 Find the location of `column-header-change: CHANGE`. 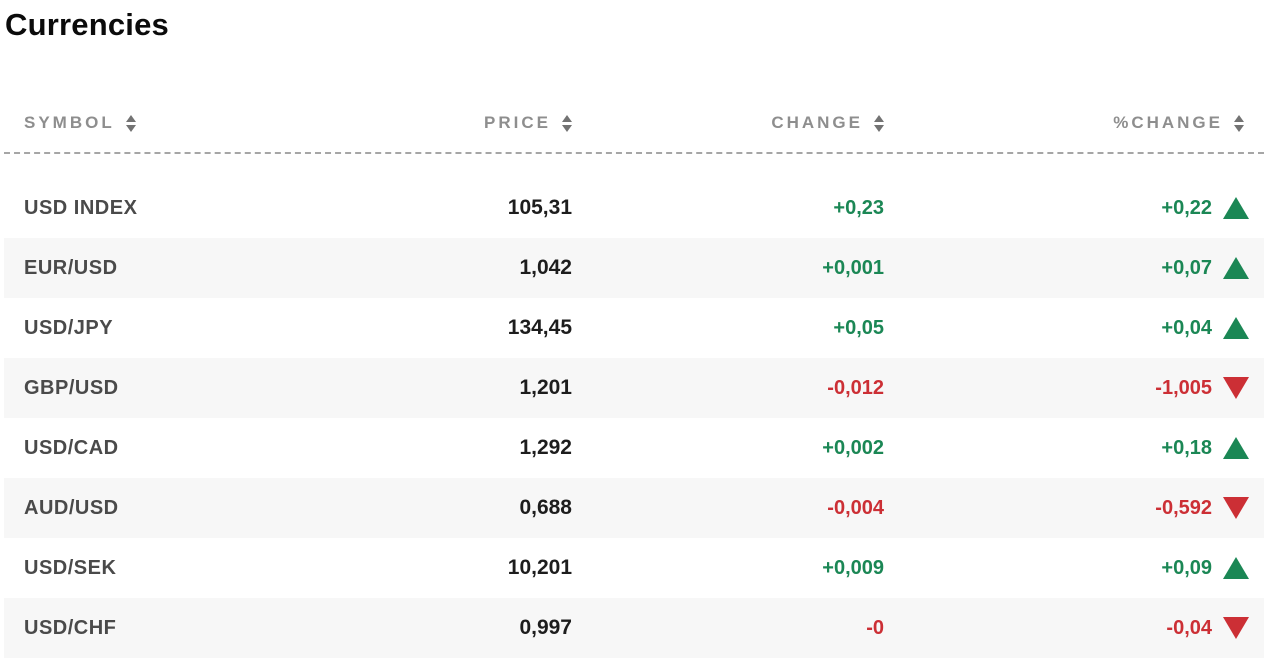

column-header-change: CHANGE is located at coordinates (728, 123).